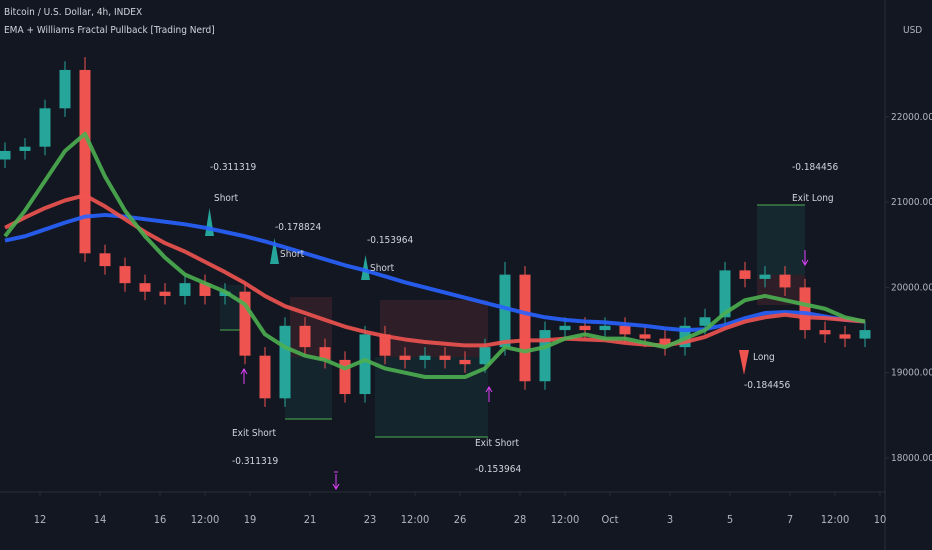 Image resolution: width=932 pixels, height=550 pixels. I want to click on y-tick-label: 21000.00, so click(911, 202).